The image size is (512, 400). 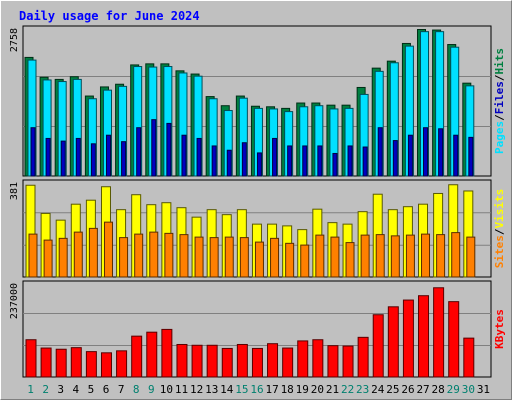 What do you see at coordinates (30, 389) in the screenshot?
I see `day-label: 1` at bounding box center [30, 389].